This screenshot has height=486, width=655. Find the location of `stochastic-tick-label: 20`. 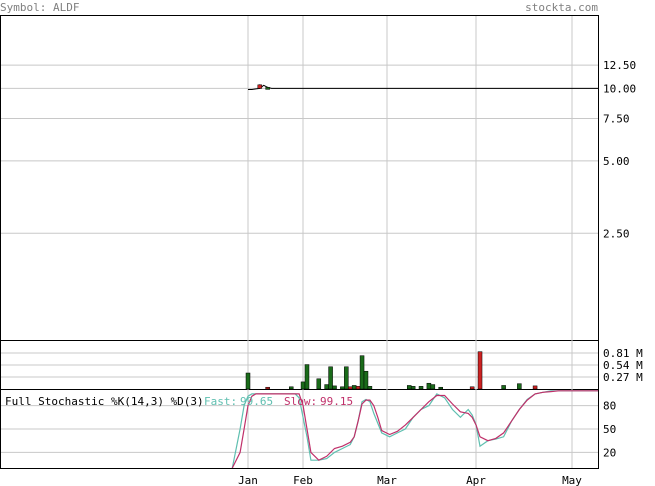

stochastic-tick-label: 20 is located at coordinates (609, 452).